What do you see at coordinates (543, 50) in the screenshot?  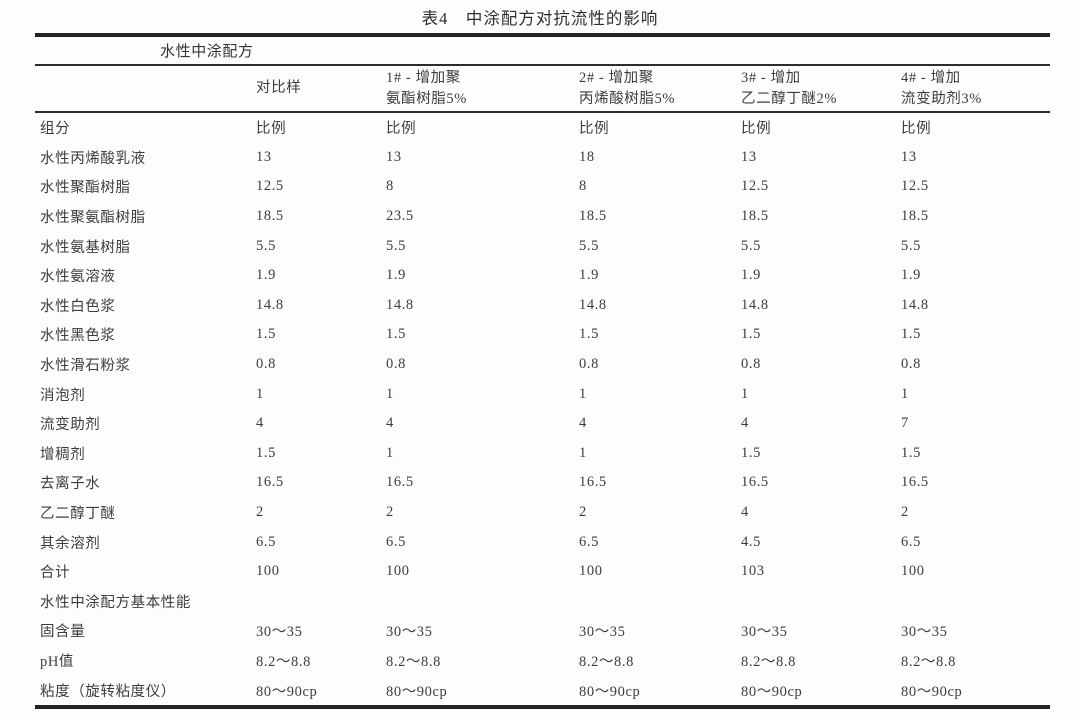 I see `group-header-label: 水性中涂配方` at bounding box center [543, 50].